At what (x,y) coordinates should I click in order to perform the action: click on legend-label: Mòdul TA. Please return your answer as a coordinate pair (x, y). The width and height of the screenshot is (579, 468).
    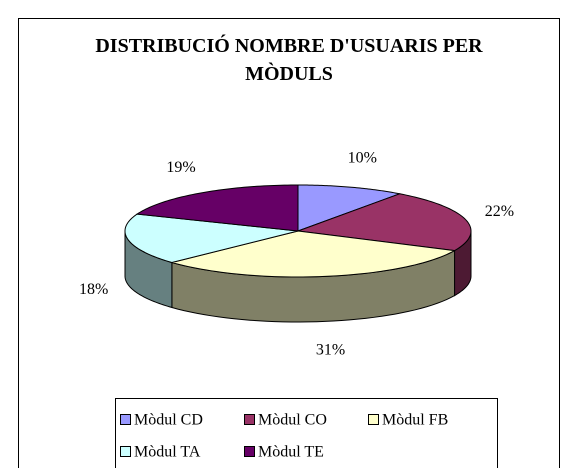
    Looking at the image, I should click on (167, 452).